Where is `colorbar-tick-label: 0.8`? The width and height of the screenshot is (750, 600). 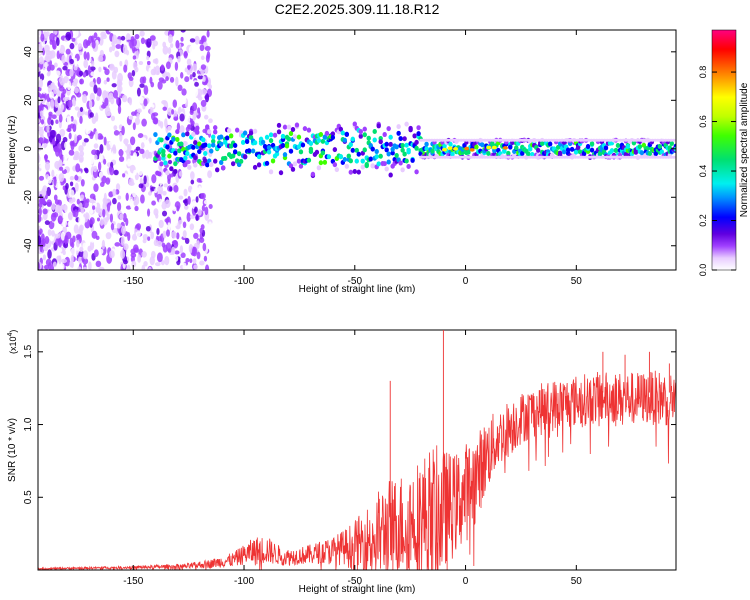 colorbar-tick-label: 0.8 is located at coordinates (703, 72).